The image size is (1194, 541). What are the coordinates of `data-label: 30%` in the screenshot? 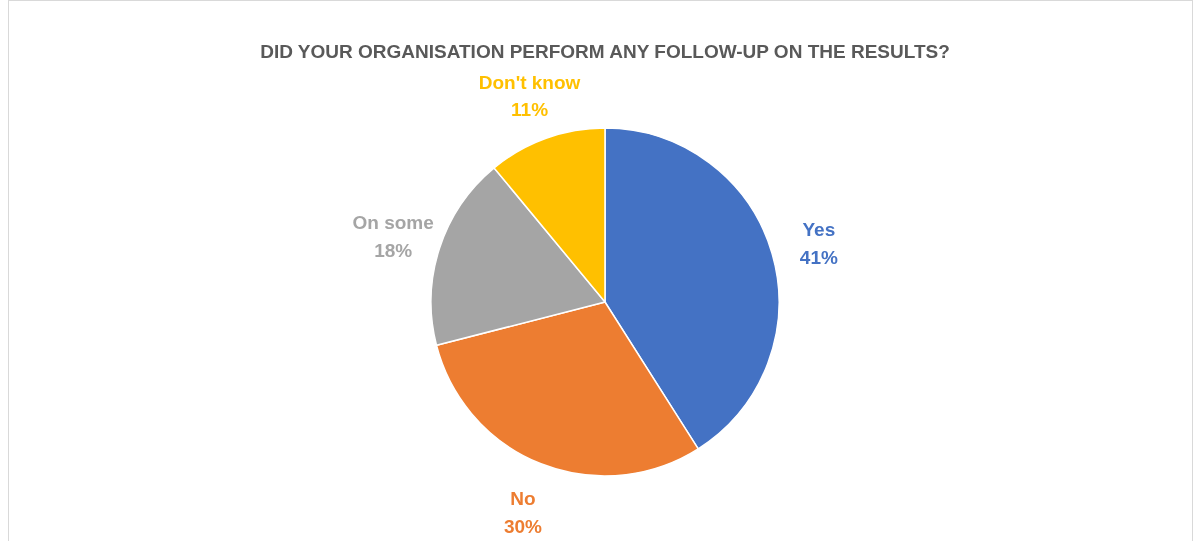 It's located at (523, 526).